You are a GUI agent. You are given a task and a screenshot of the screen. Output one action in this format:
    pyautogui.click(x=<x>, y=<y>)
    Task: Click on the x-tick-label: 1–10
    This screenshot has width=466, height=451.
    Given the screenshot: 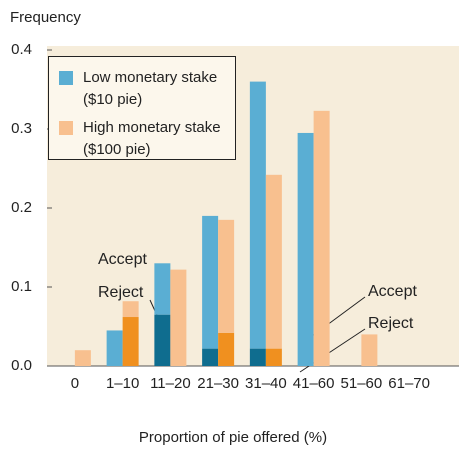 What is the action you would take?
    pyautogui.click(x=122, y=383)
    